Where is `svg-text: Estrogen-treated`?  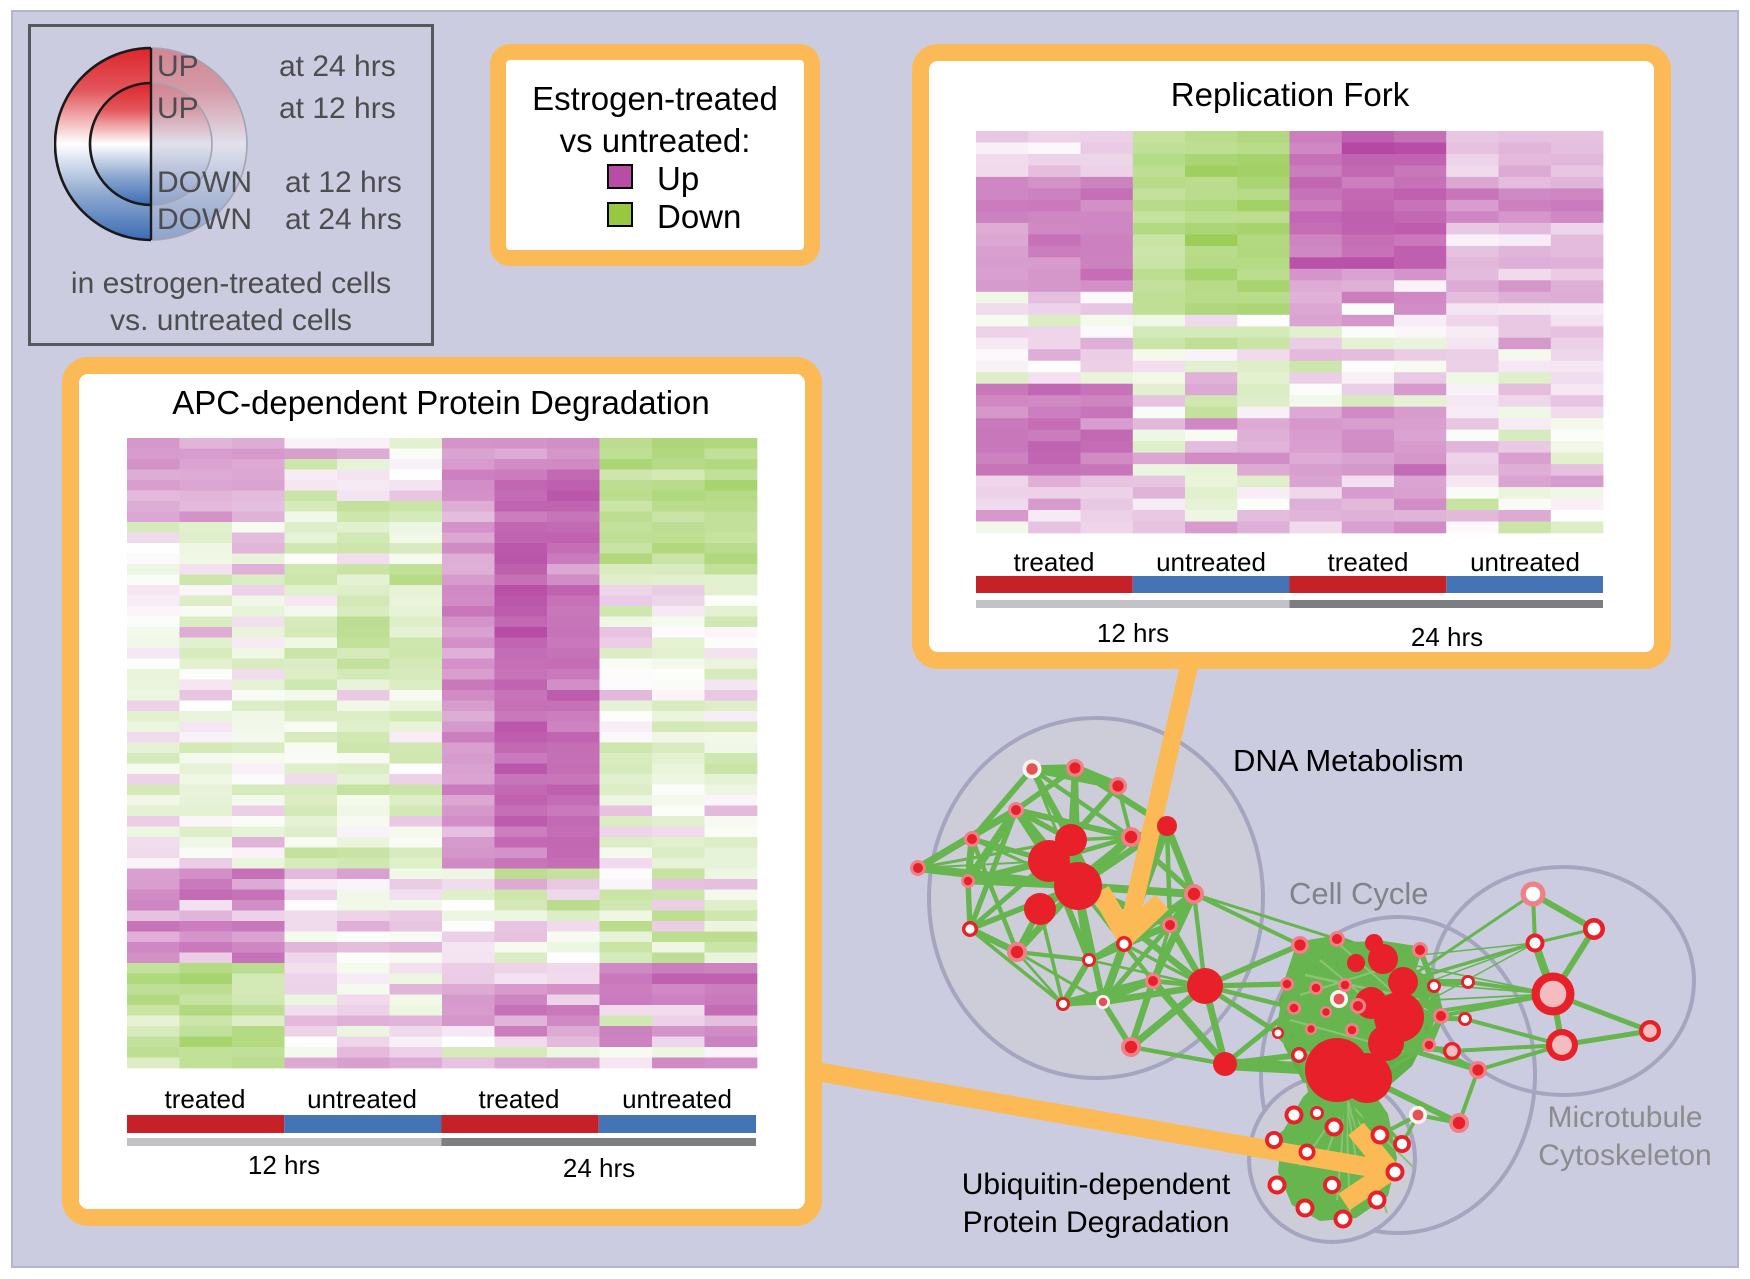 svg-text: Estrogen-treated is located at coordinates (655, 98).